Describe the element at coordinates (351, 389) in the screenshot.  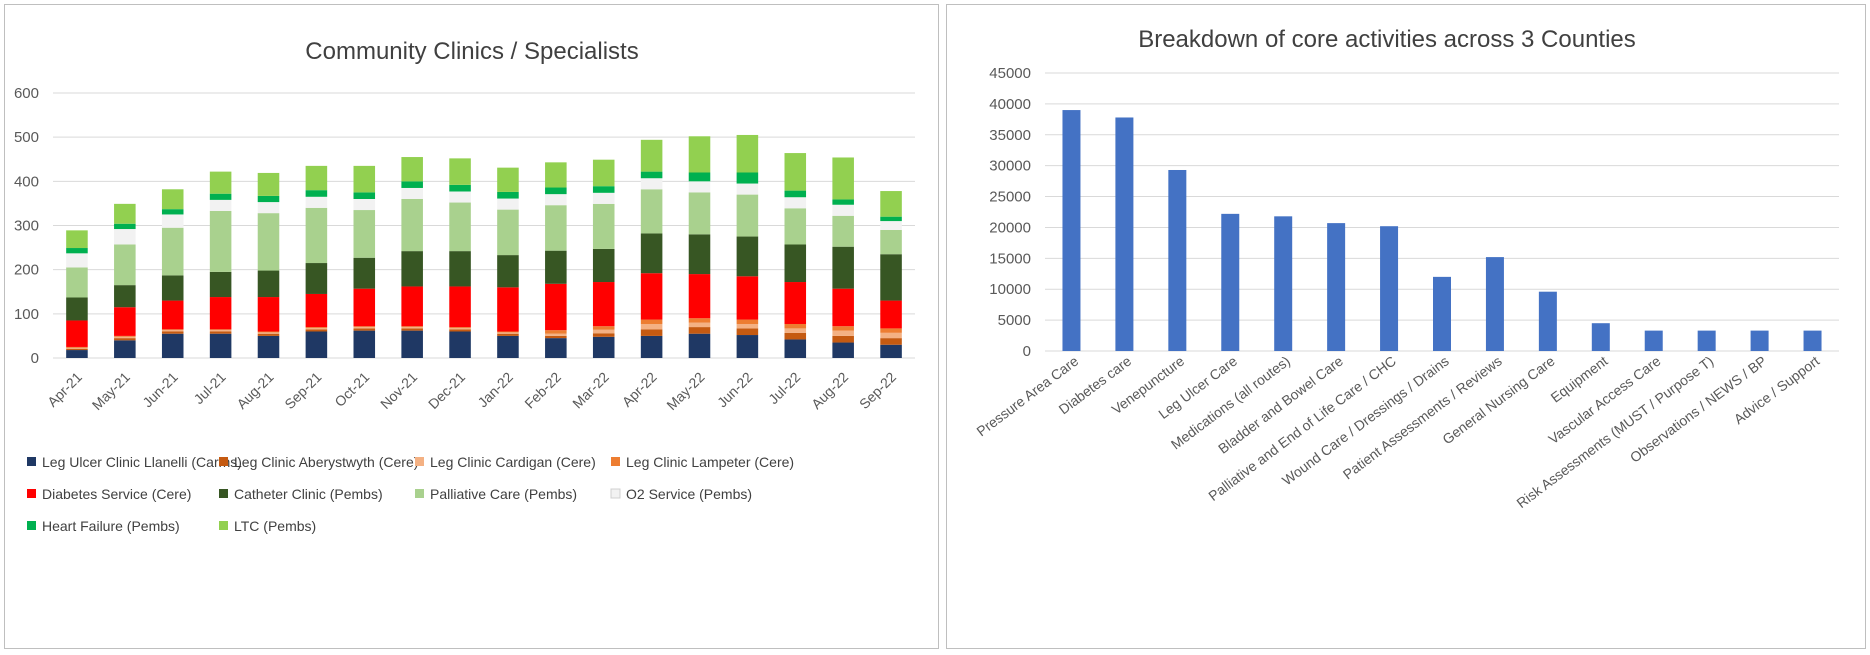
I see `x-tick-label: Oct-21` at that location.